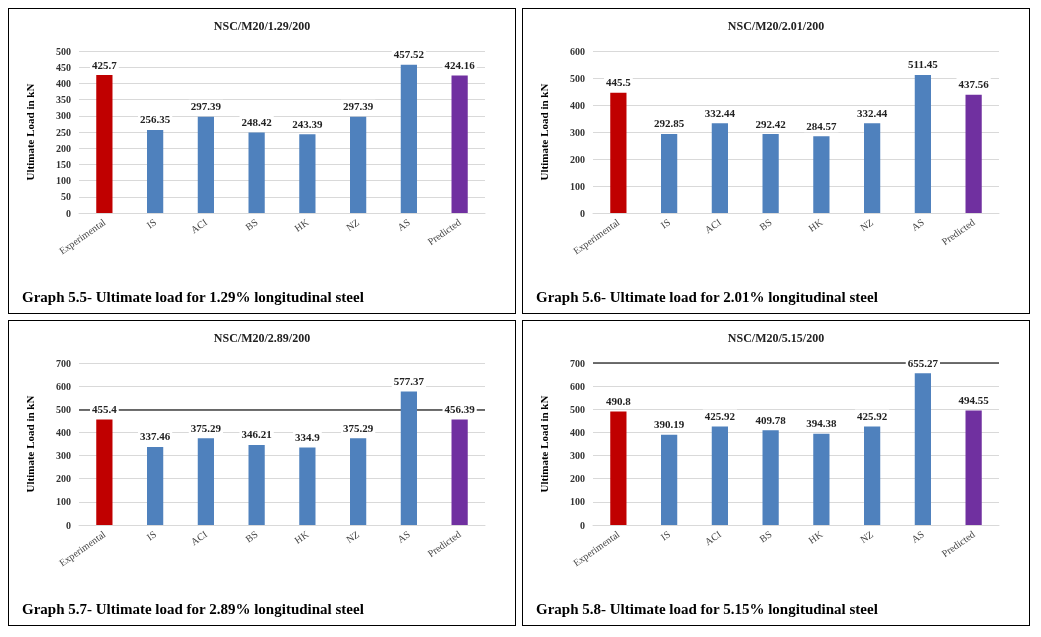 The width and height of the screenshot is (1041, 637). I want to click on data-label: 424.16, so click(460, 65).